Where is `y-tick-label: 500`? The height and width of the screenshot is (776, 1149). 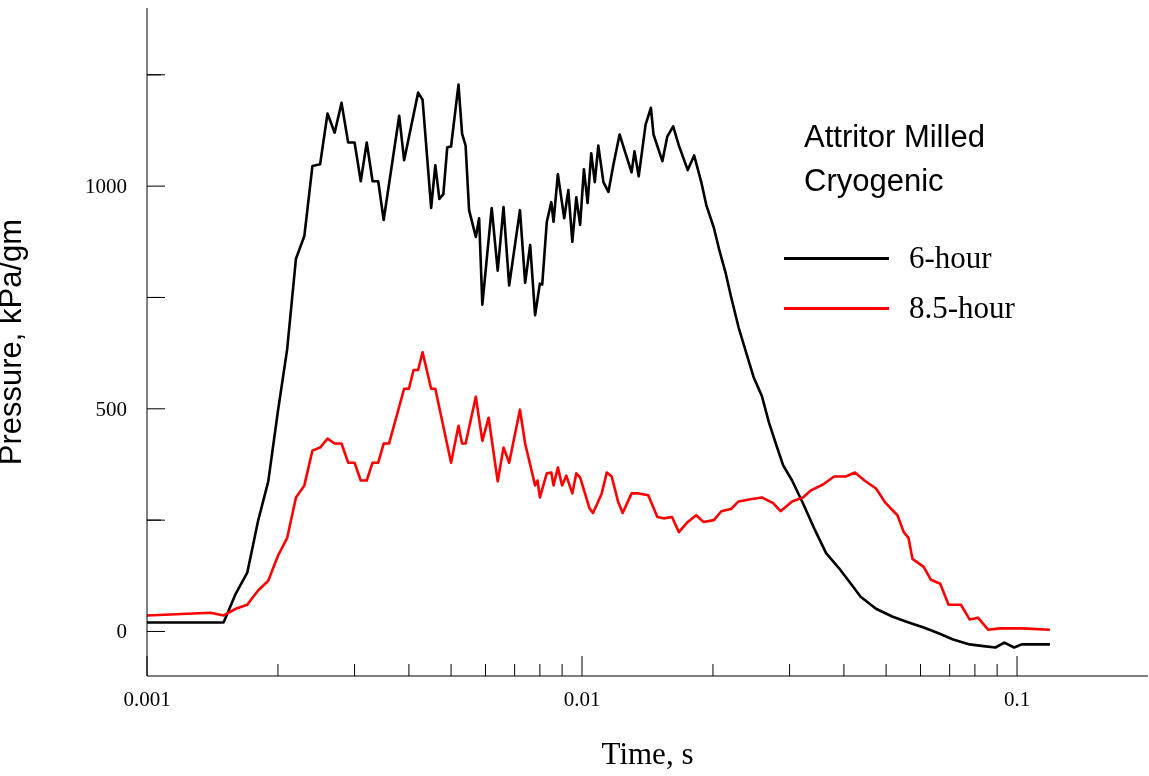 y-tick-label: 500 is located at coordinates (111, 408).